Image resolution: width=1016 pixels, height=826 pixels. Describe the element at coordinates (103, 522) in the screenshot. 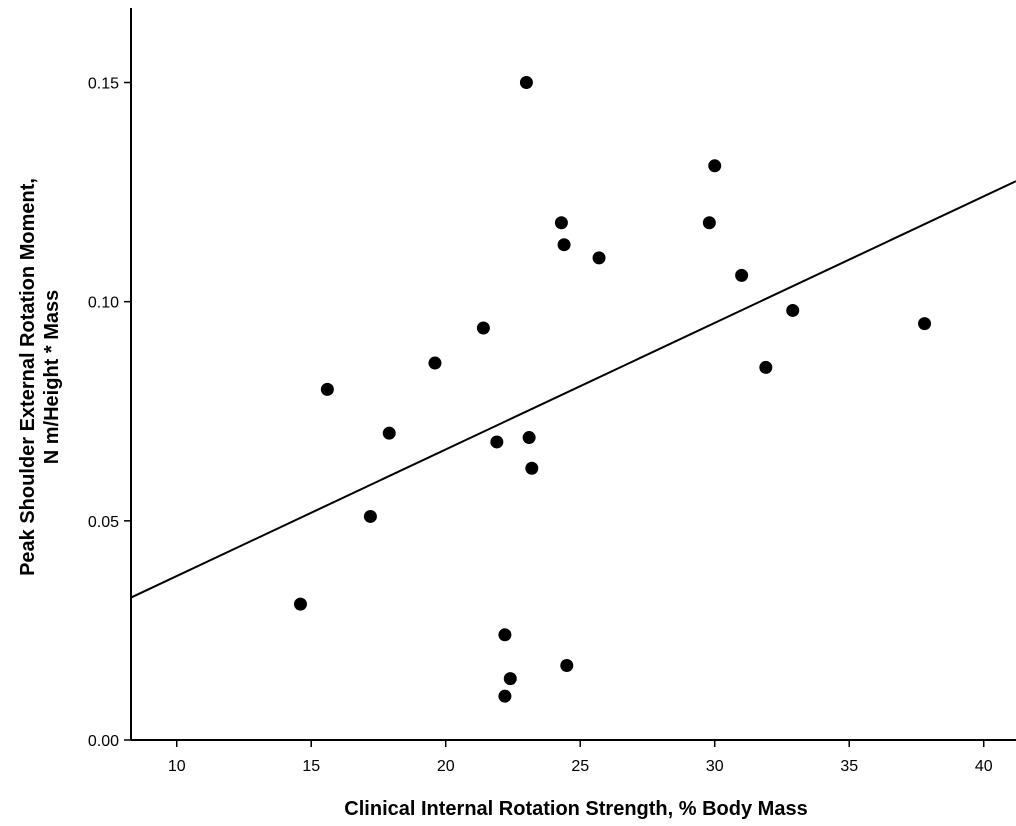

I see `y-tick-label: 0.05` at that location.